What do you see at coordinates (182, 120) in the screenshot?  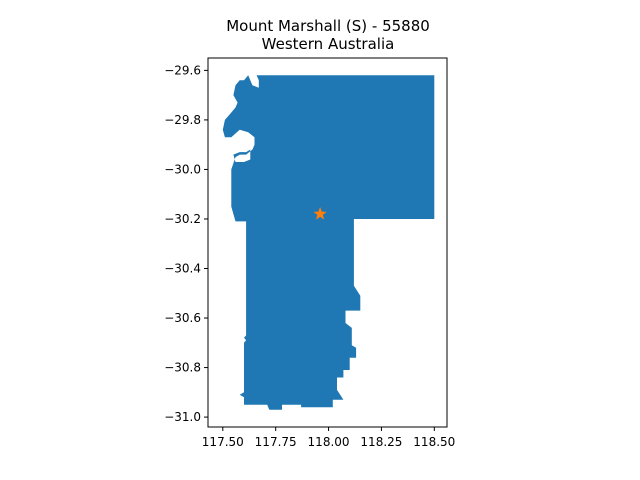 I see `y-tick-label: −29.8` at bounding box center [182, 120].